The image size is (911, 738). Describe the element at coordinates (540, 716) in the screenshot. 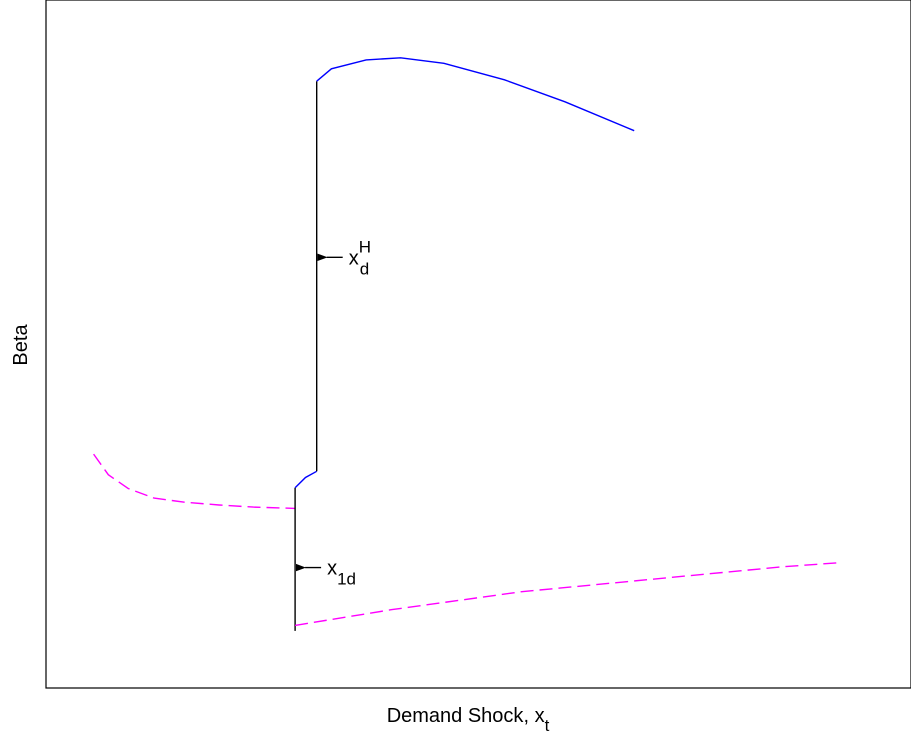

I see `x-axis-label-var: x` at that location.